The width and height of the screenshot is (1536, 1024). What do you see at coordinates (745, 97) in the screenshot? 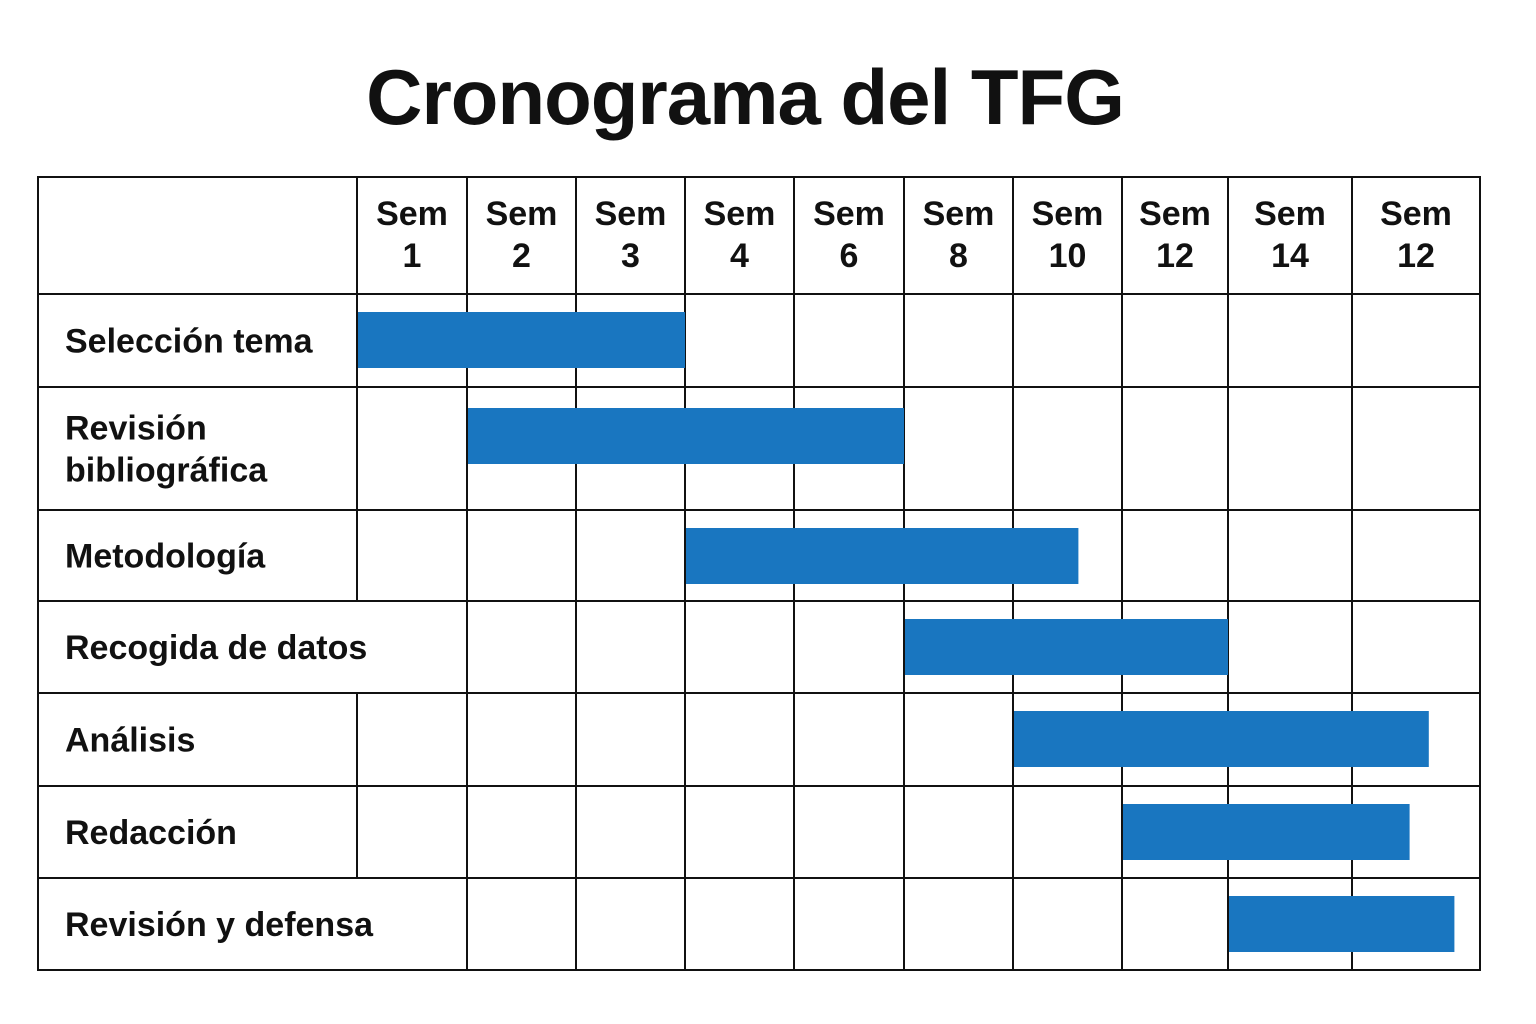
I see `chart-title: Cronograma del TFG` at bounding box center [745, 97].